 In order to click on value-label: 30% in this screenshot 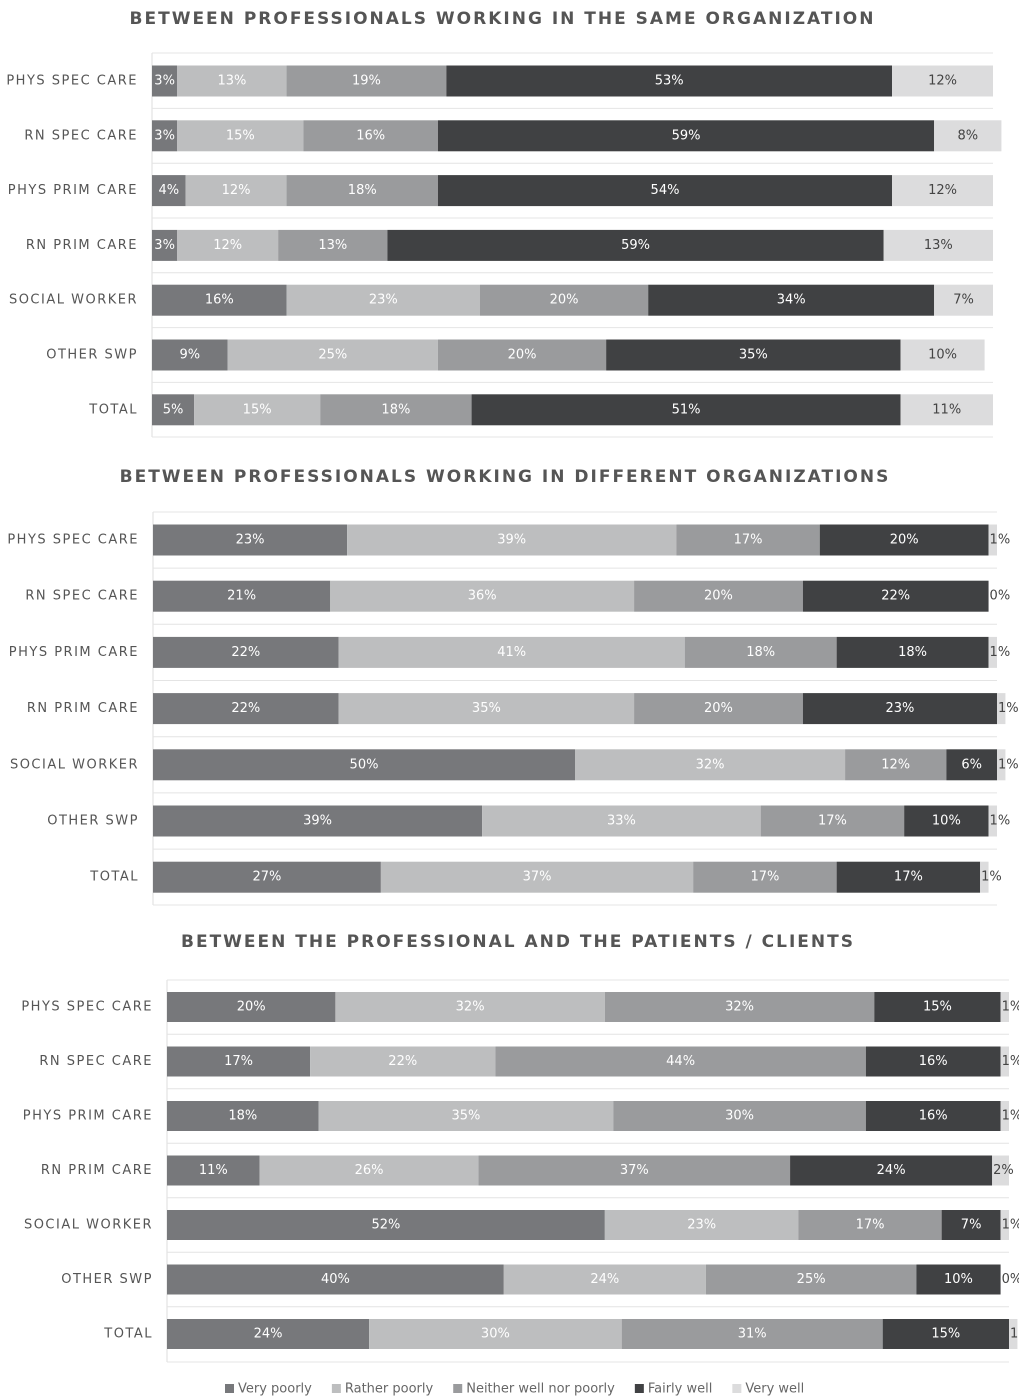, I will do `click(739, 1116)`.